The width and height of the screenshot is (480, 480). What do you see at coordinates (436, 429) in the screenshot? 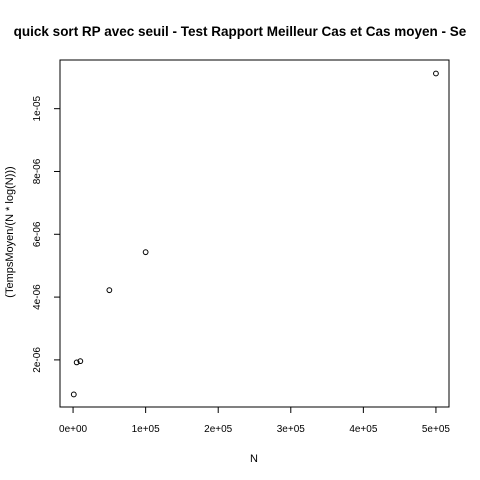
I see `x-tick-label: 5e+05` at bounding box center [436, 429].